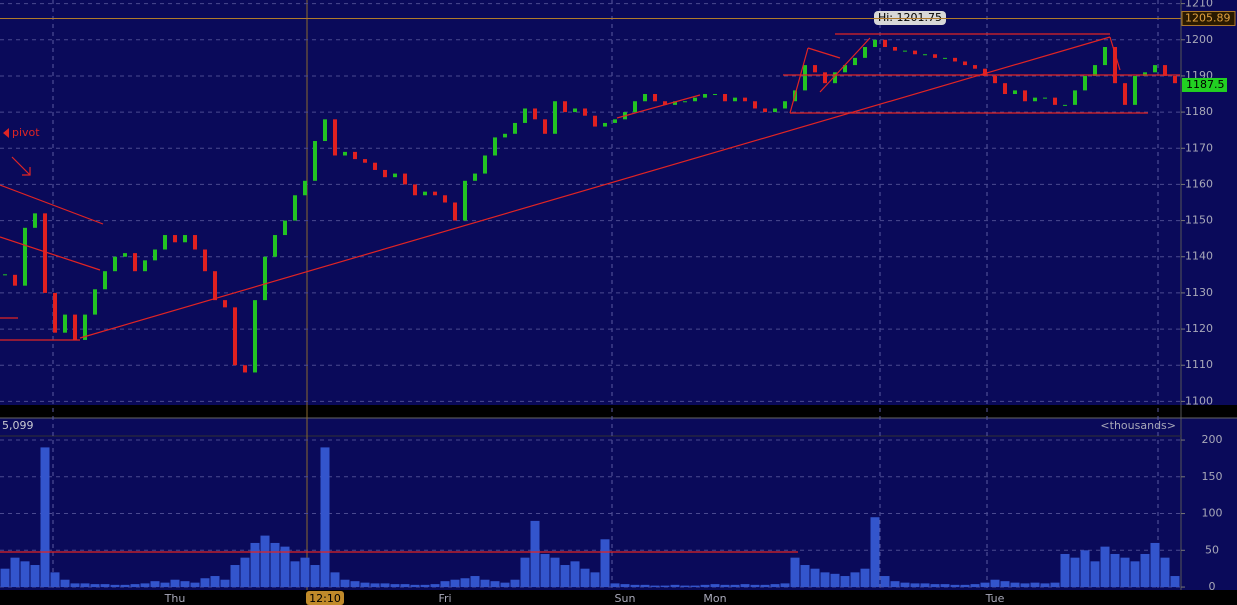  Describe the element at coordinates (1199, 111) in the screenshot. I see `y-tick-label: 1180` at that location.